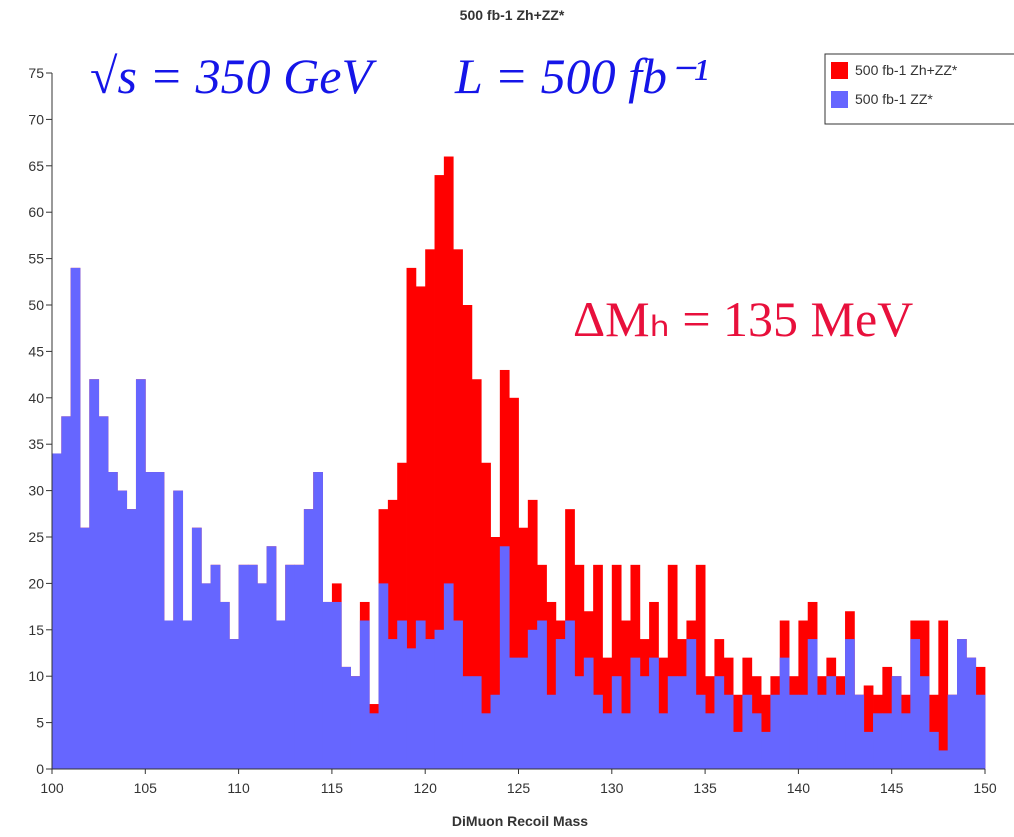 This screenshot has height=837, width=1014. What do you see at coordinates (36, 630) in the screenshot?
I see `y-tick-label: 15` at bounding box center [36, 630].